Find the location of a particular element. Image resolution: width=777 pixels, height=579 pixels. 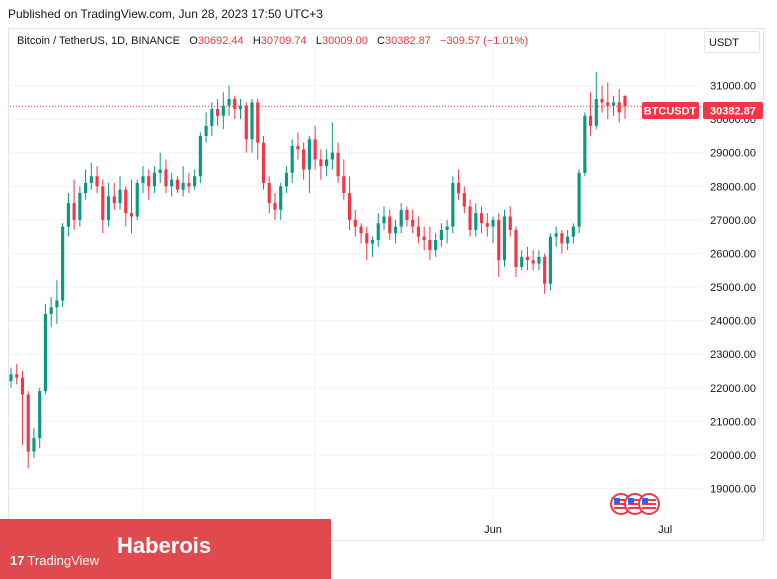

tradingview-attribution: 17 TradingView is located at coordinates (54, 560).